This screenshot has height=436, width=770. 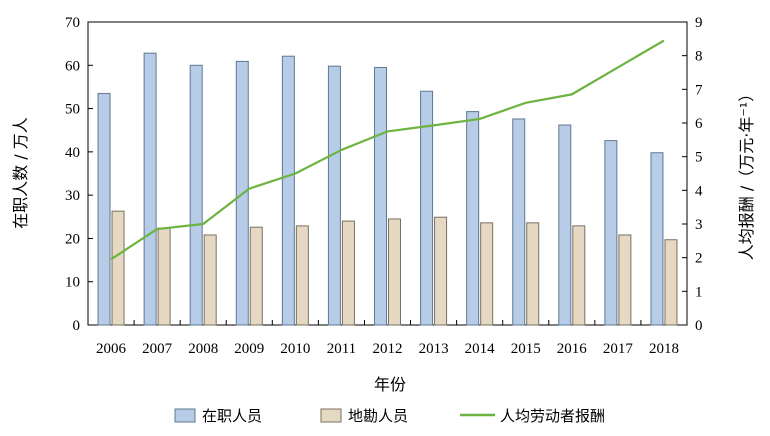 What do you see at coordinates (104, 209) in the screenshot?
I see `bar-在职人员-2006` at bounding box center [104, 209].